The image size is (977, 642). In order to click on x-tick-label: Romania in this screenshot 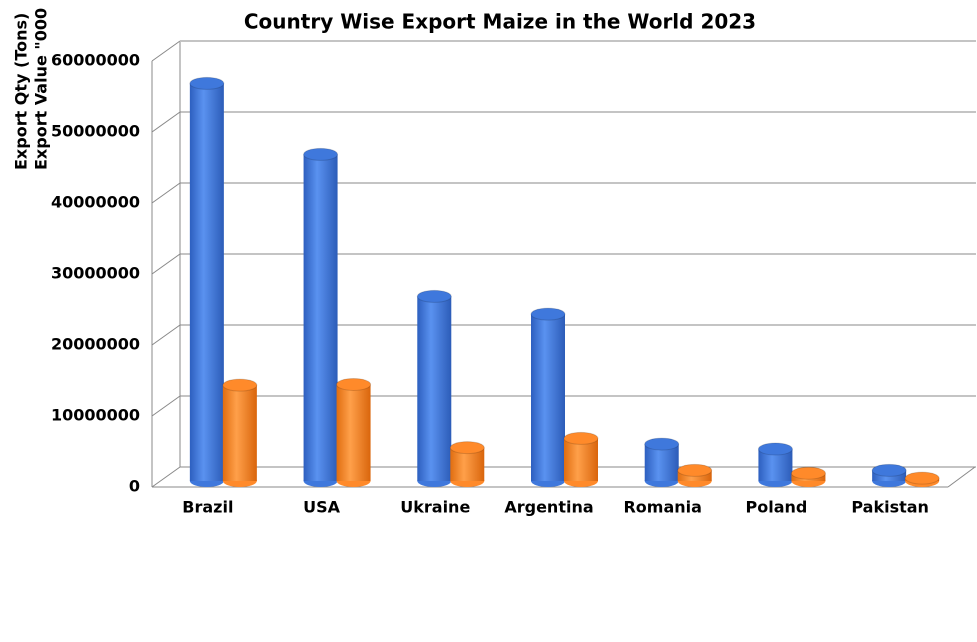, I will do `click(662, 507)`.